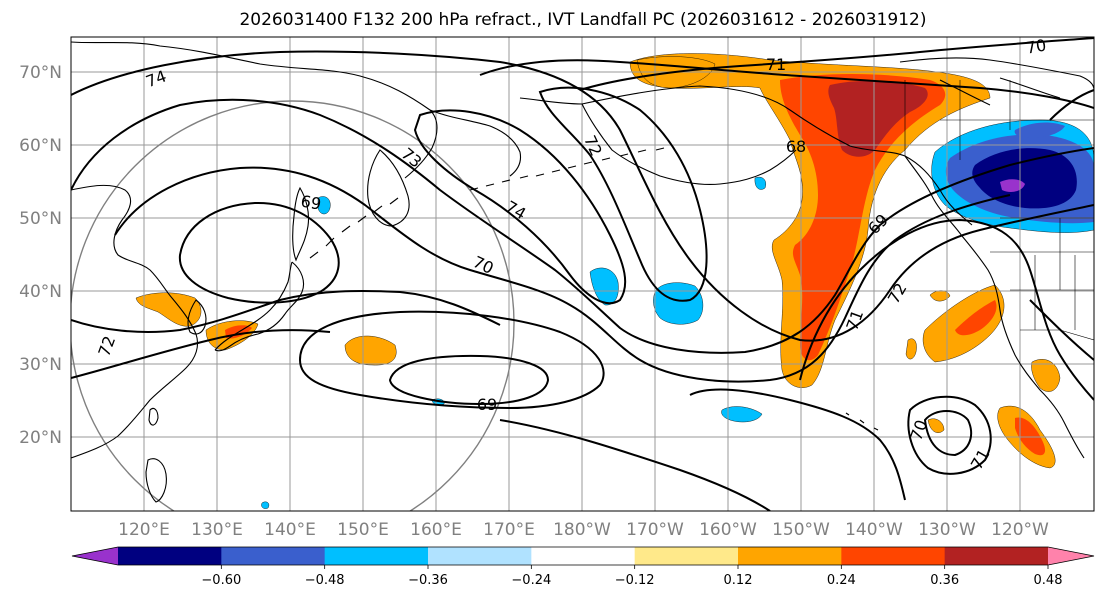 This screenshot has height=604, width=1105. Describe the element at coordinates (354, 228) in the screenshot. I see `kuril-islands` at that location.